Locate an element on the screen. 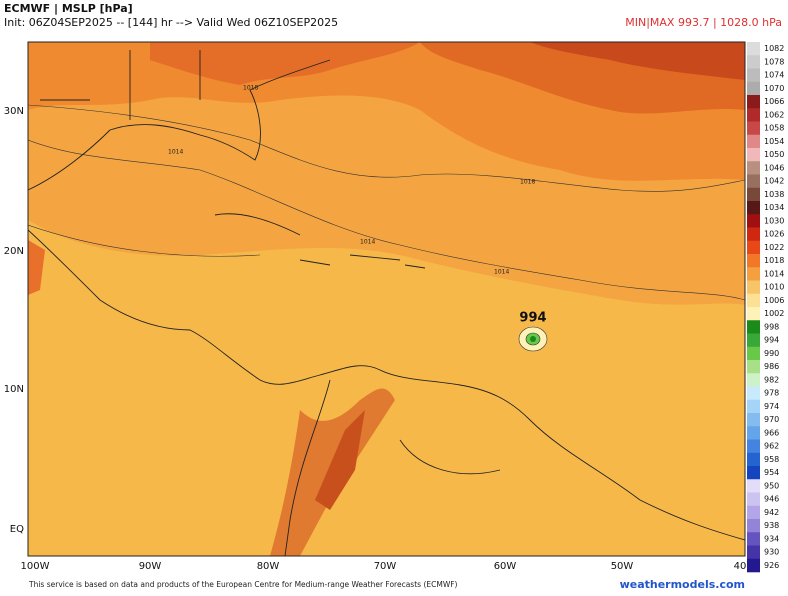 This screenshot has width=788, height=596. colorbar-label: 950 is located at coordinates (771, 485).